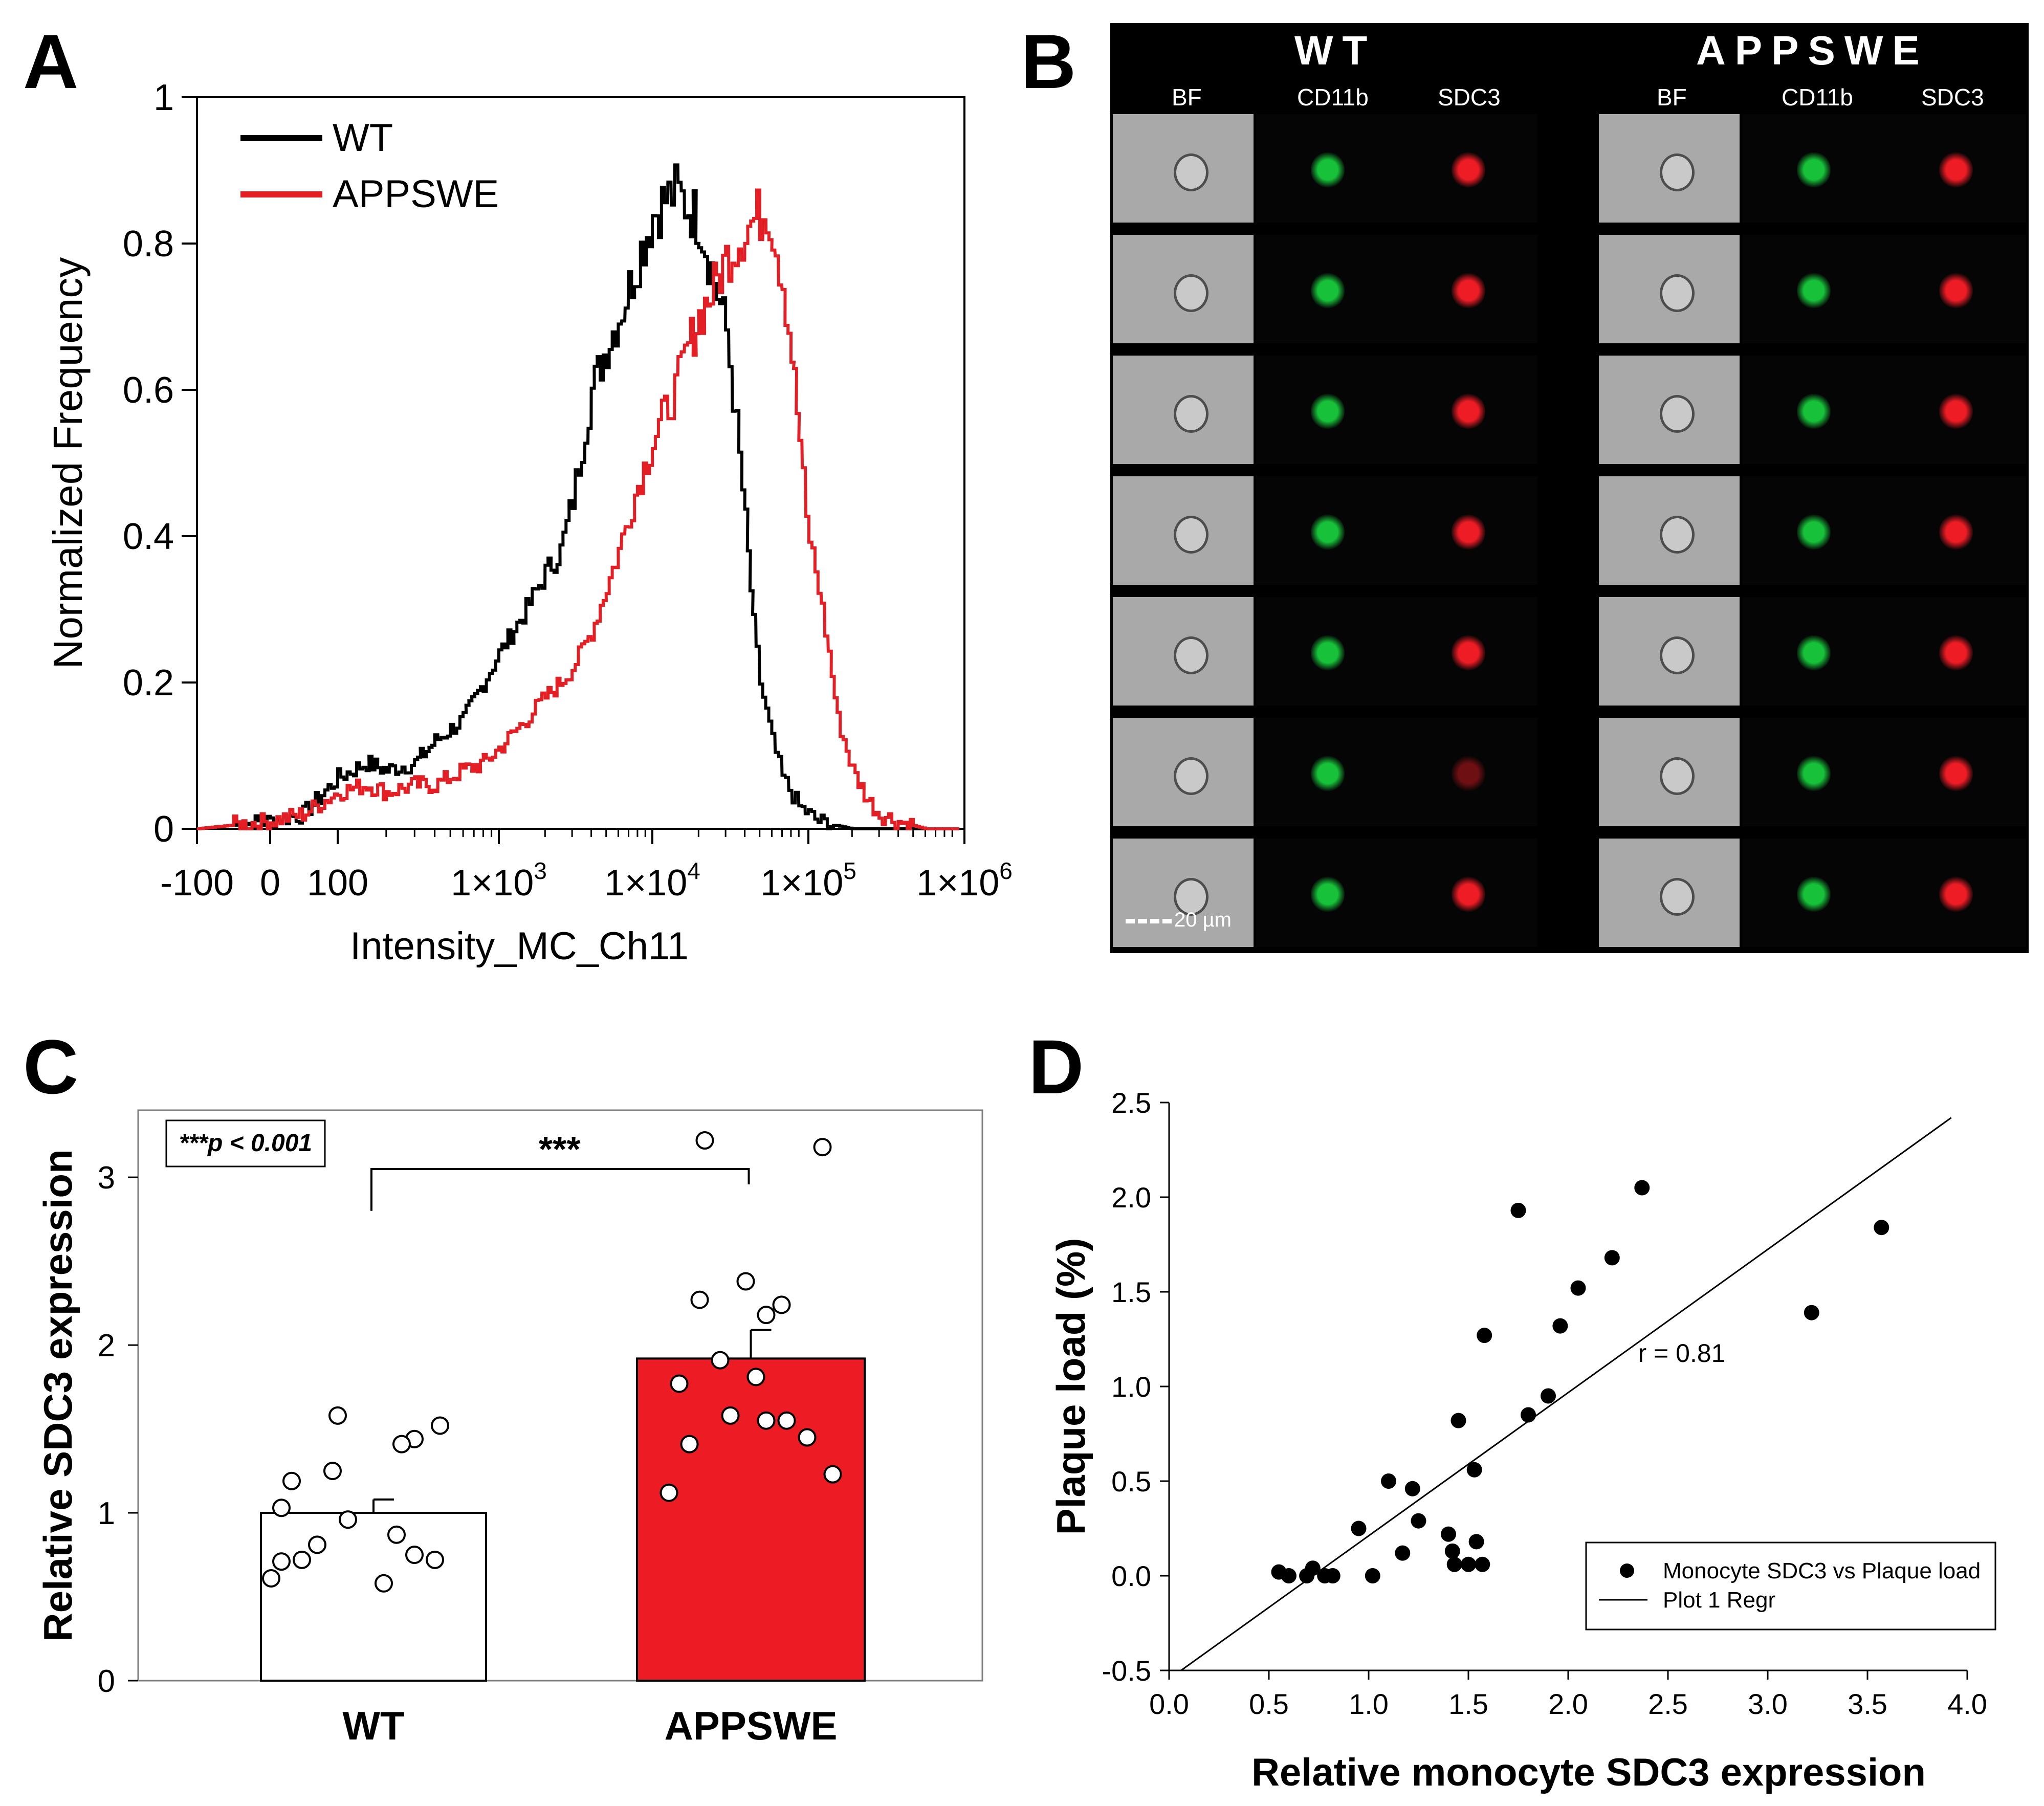 This screenshot has height=1806, width=2044. I want to click on chart-c-y-tick-label: 2, so click(106, 1345).